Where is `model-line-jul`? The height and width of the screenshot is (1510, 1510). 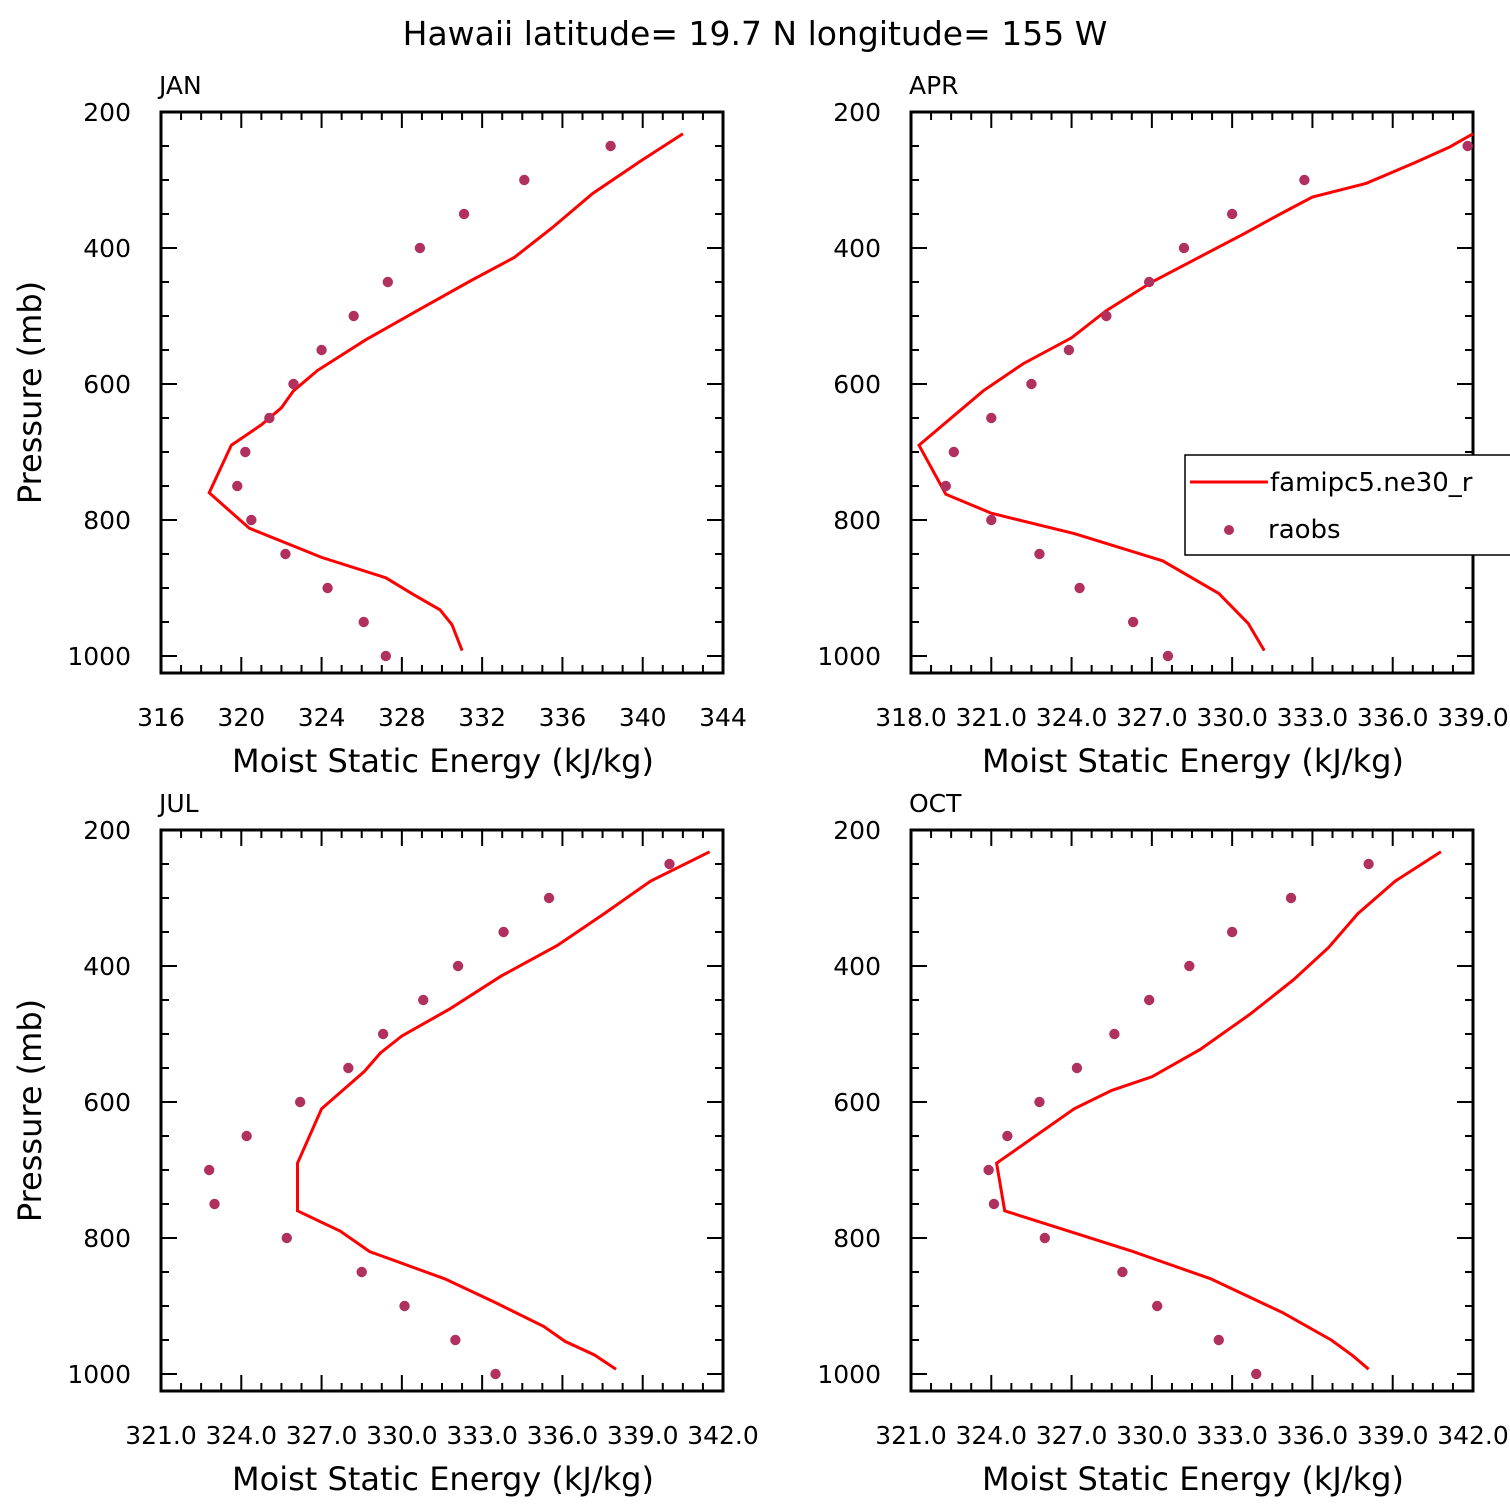
model-line-jul is located at coordinates (503, 1110).